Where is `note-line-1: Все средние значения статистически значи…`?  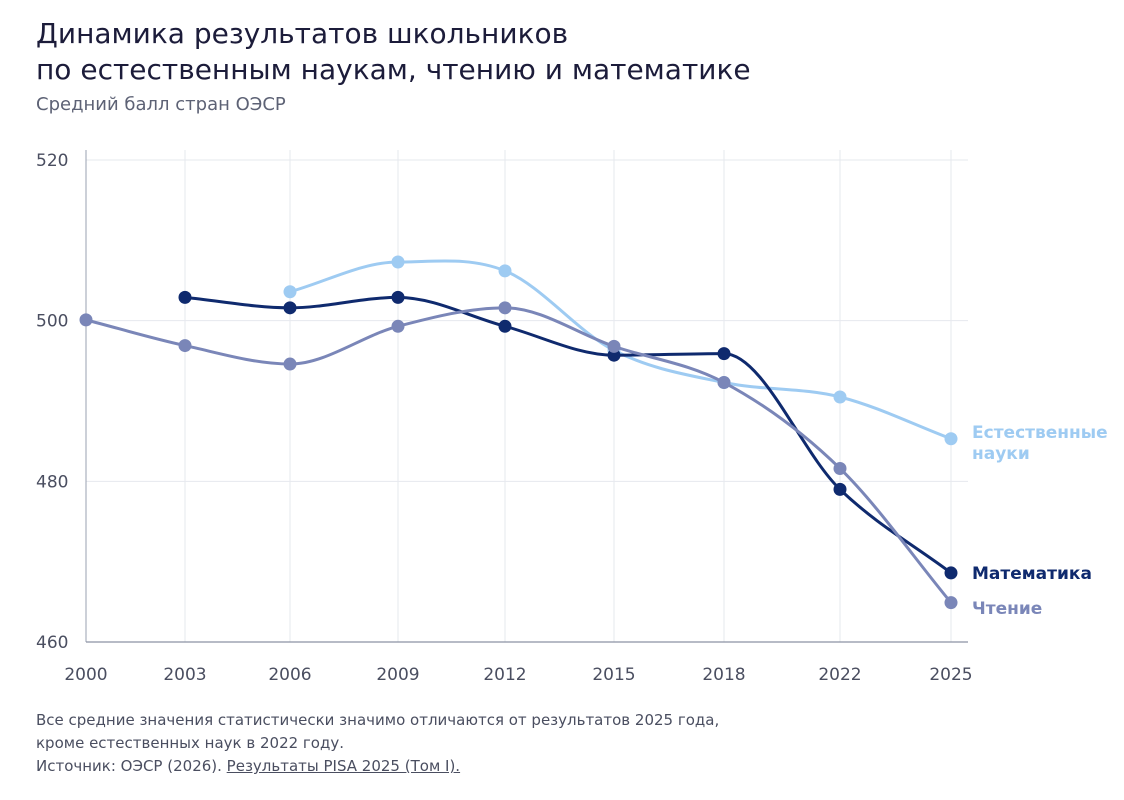
note-line-1: Все средние значения статистически значи… is located at coordinates (378, 720).